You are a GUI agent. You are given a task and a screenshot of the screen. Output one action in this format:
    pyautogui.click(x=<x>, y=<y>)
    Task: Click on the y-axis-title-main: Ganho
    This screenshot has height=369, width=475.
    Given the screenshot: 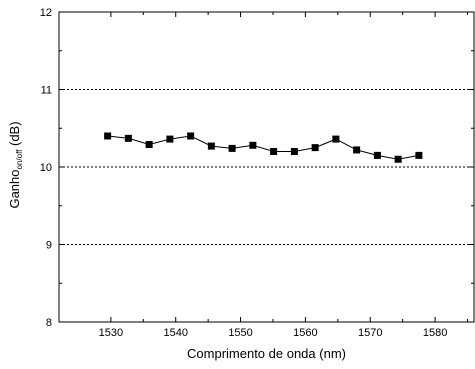 What is the action you would take?
    pyautogui.click(x=14, y=189)
    